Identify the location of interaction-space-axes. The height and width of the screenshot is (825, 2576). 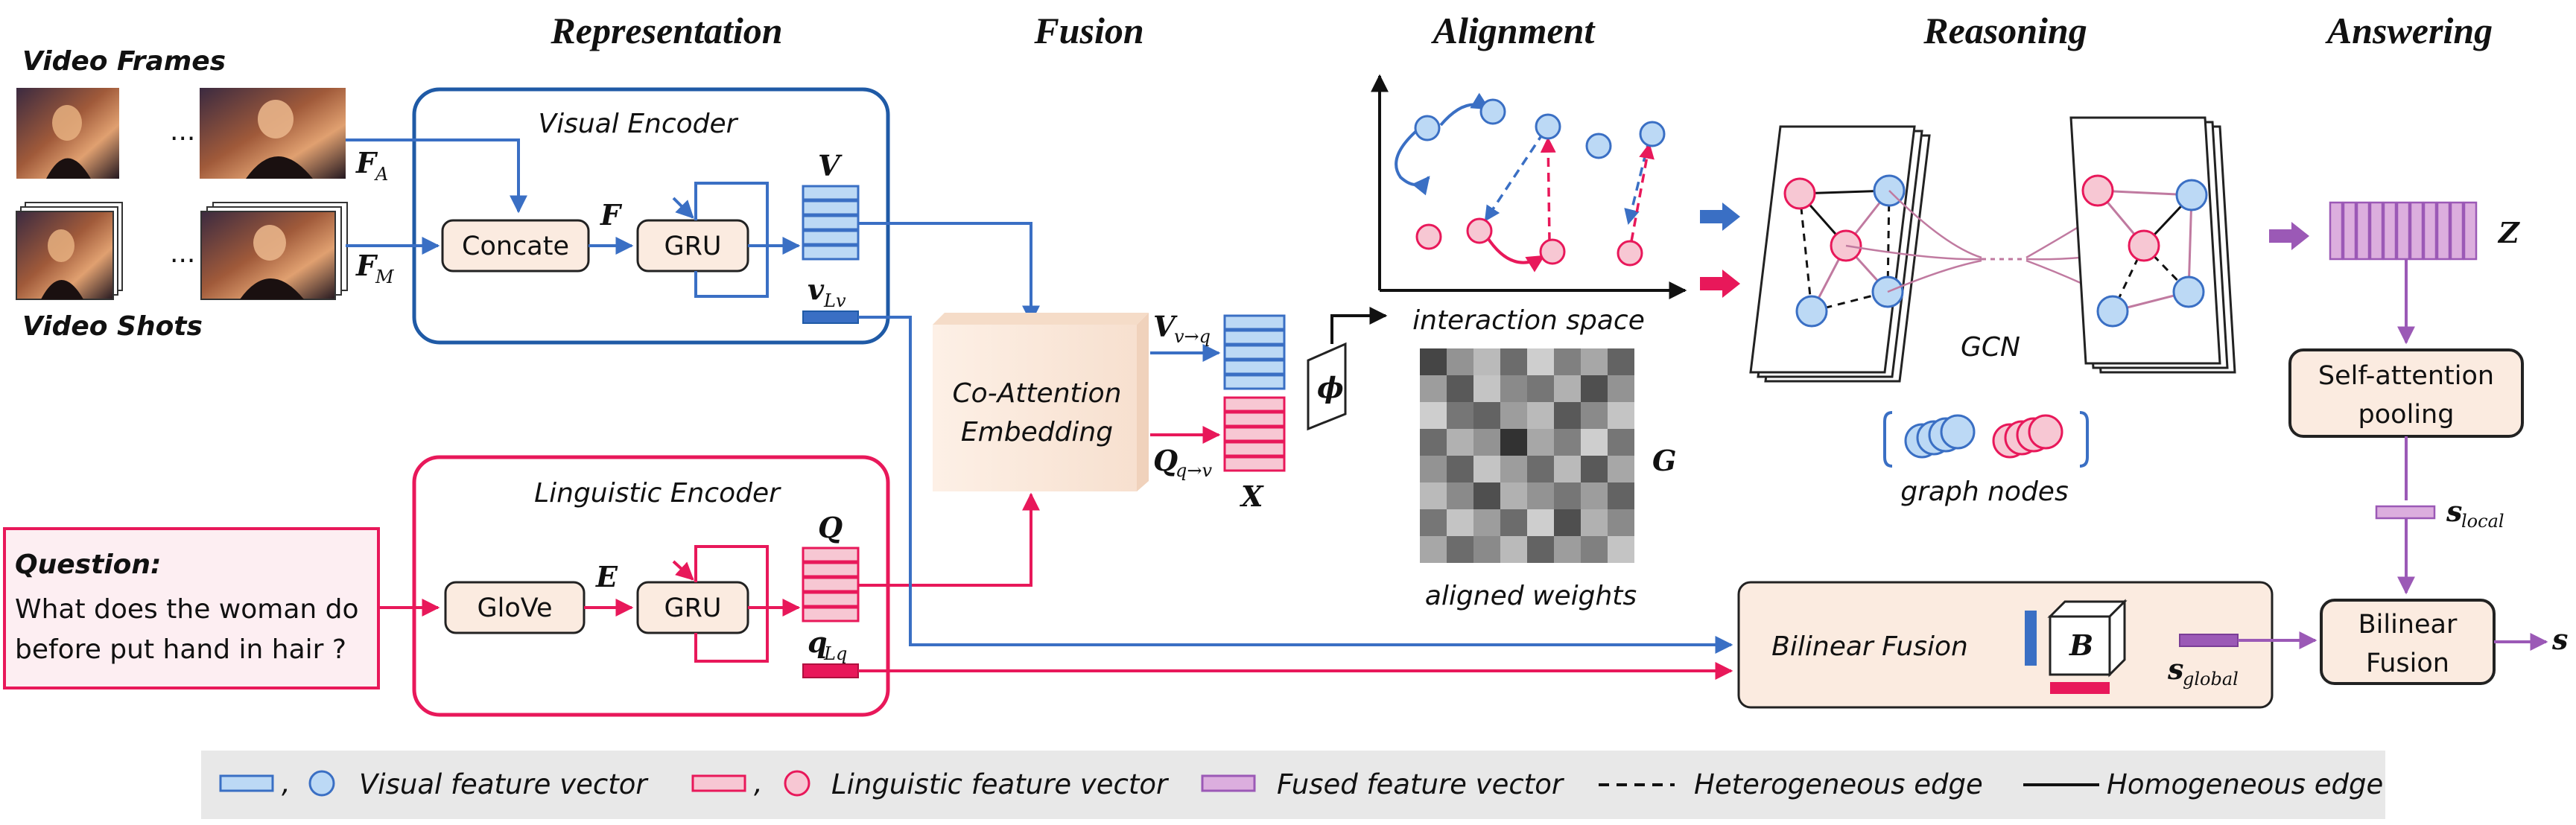
(1529, 186).